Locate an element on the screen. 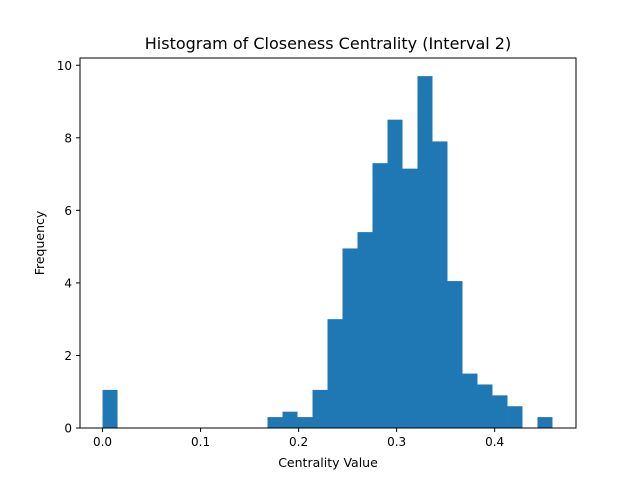 This screenshot has width=640, height=480. x-tick-label: 0.0 is located at coordinates (102, 442).